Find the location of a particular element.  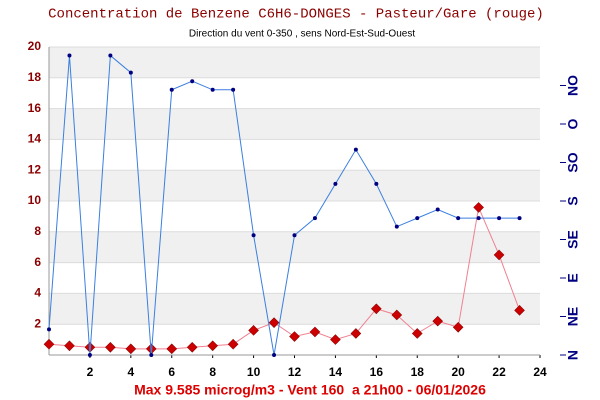

x-tick-label: 16 is located at coordinates (377, 372).